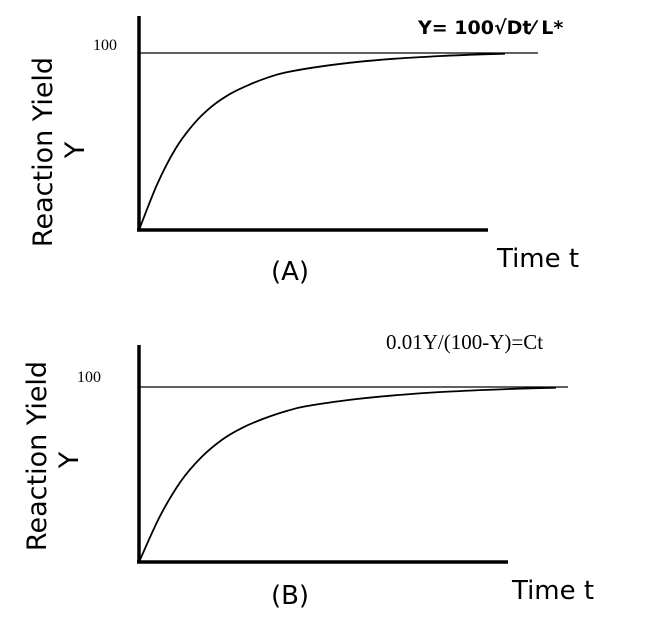 The width and height of the screenshot is (652, 620). What do you see at coordinates (37, 456) in the screenshot?
I see `ylabel-b: Reaction Yield` at bounding box center [37, 456].